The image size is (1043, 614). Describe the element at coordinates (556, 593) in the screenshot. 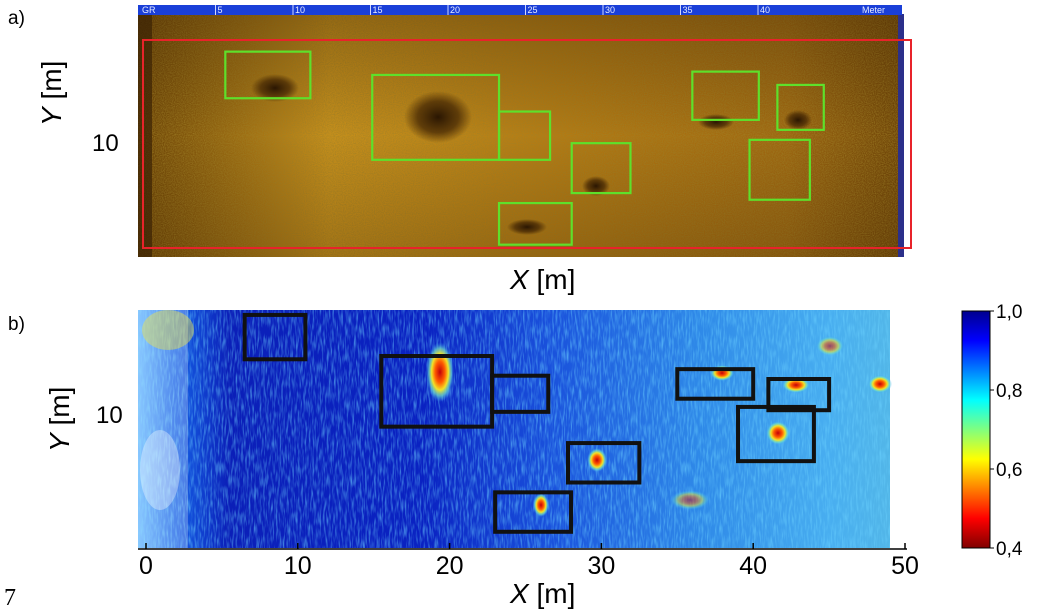

I see `panel-b-x-unit: [m]` at that location.